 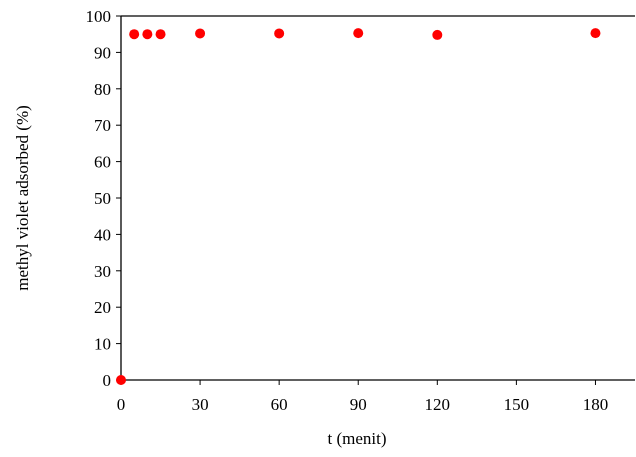 I want to click on x-tick-label: 150, so click(x=517, y=404).